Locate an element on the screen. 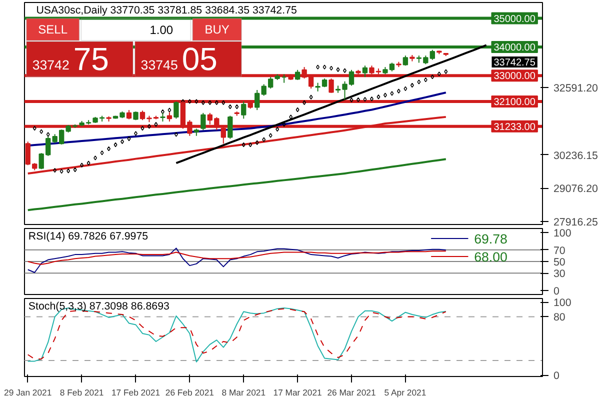 Image resolution: width=600 pixels, height=400 pixels. x-tick-label: 26 Mar 2021 is located at coordinates (351, 393).